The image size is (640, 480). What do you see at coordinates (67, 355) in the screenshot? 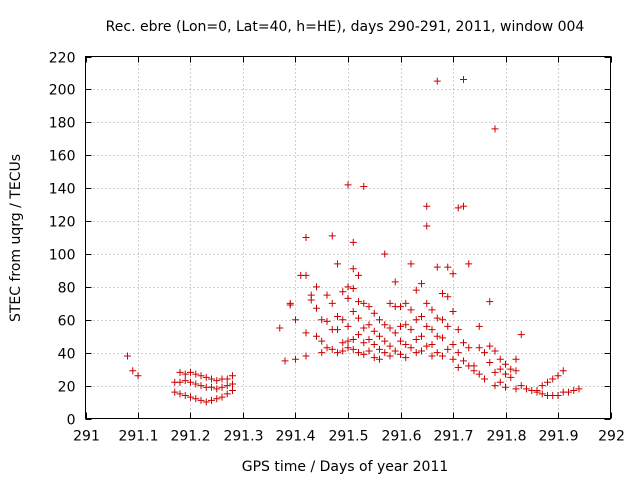
I see `y-tick-label: 40` at bounding box center [67, 355].